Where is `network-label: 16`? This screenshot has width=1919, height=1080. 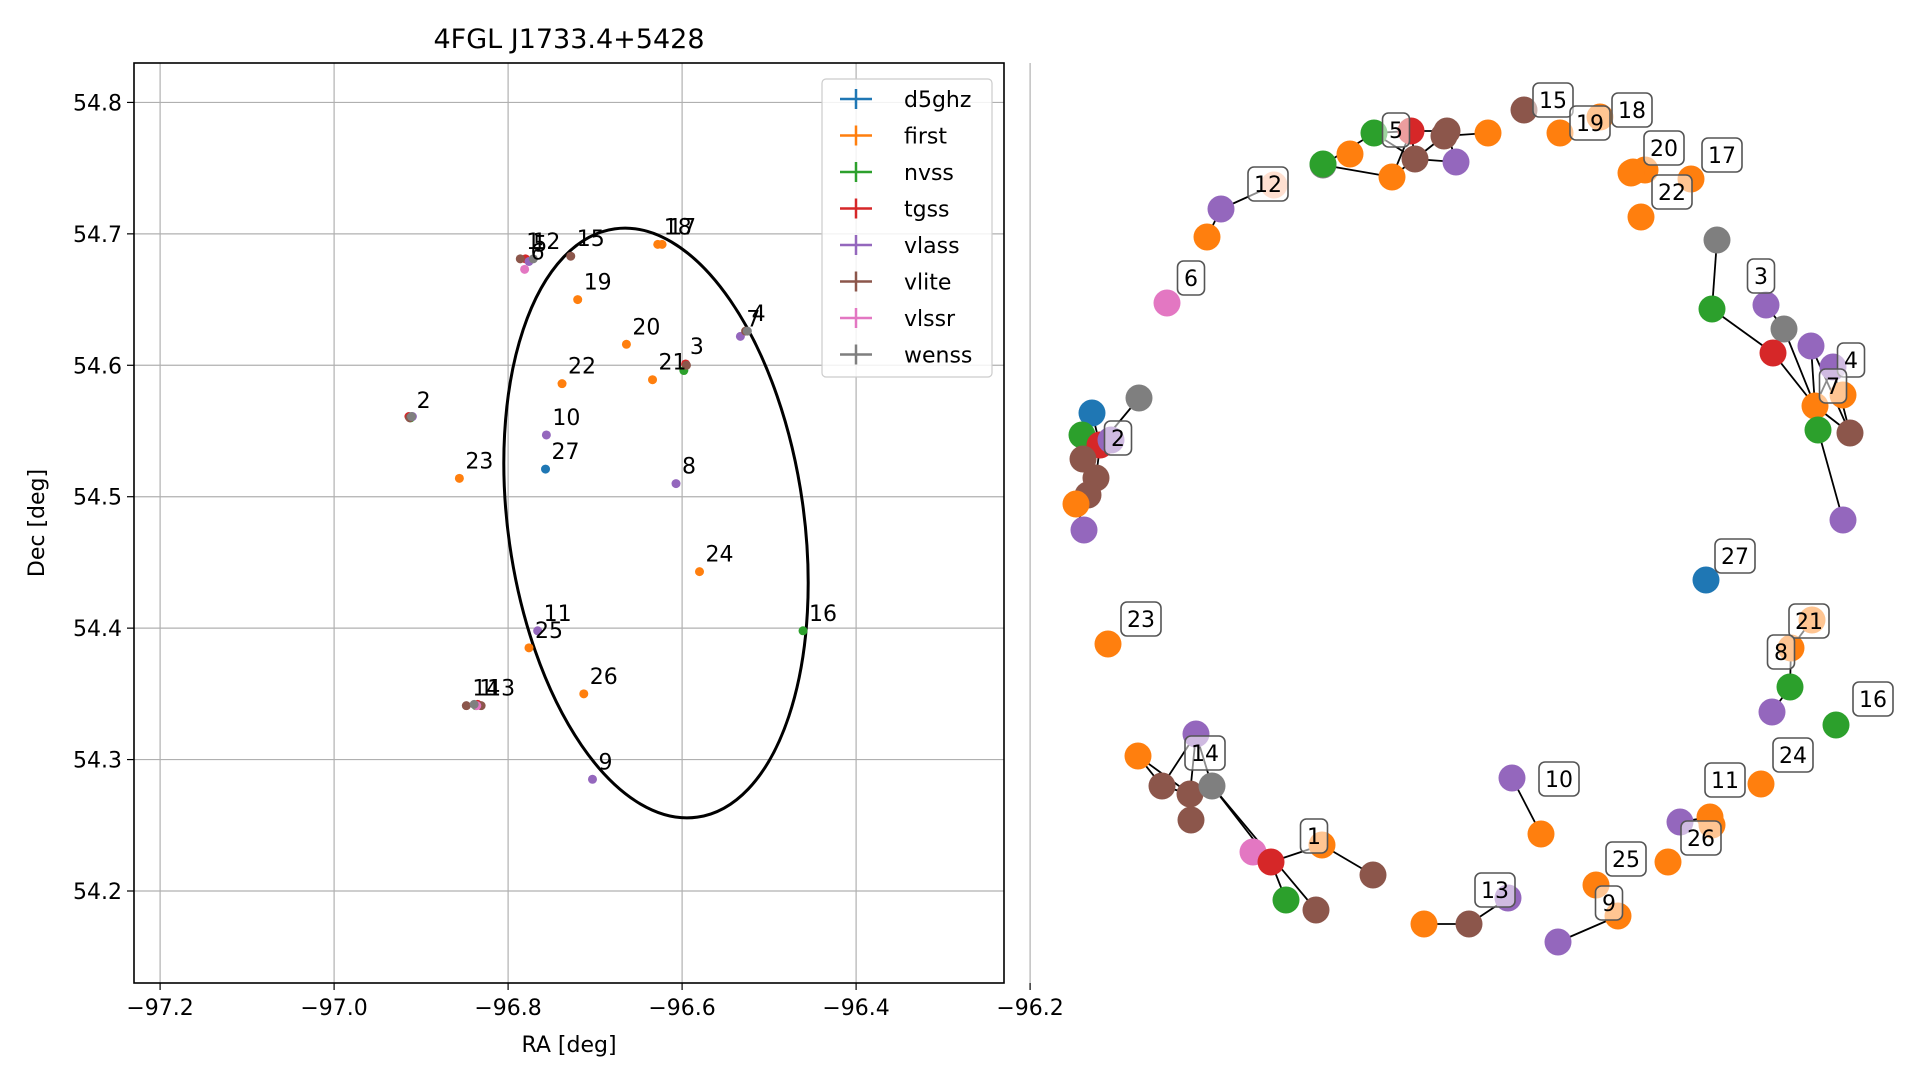 network-label: 16 is located at coordinates (1873, 700).